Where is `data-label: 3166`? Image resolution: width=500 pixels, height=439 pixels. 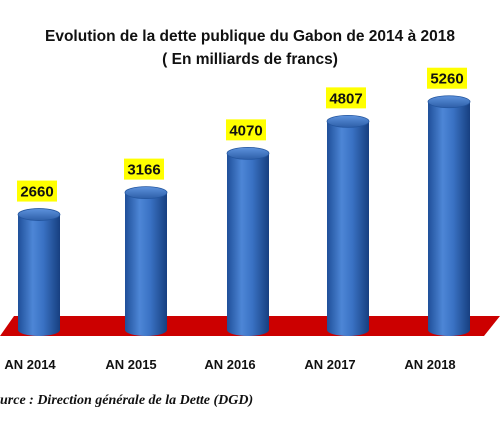
data-label: 3166 is located at coordinates (144, 169).